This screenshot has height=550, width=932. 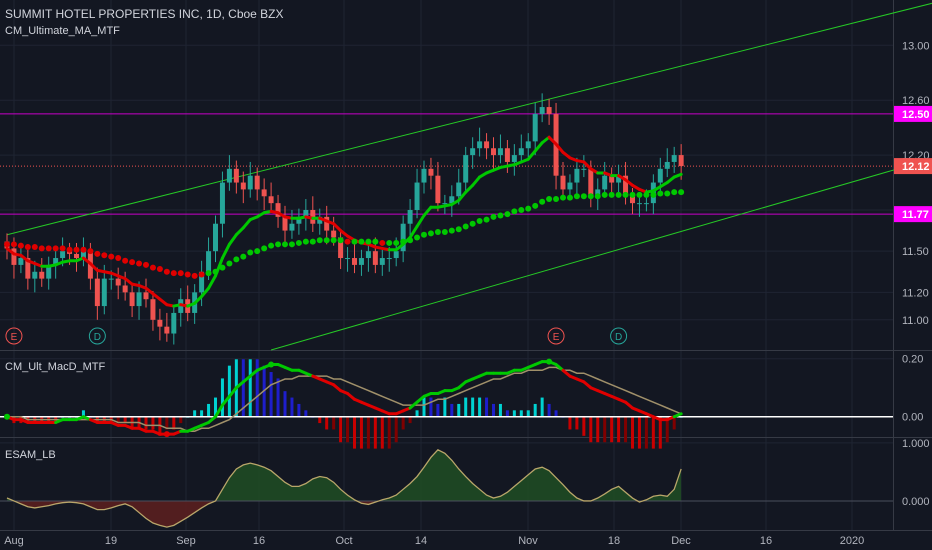 I want to click on macd-indicator-label: CM_Ult_MacD_MTF, so click(x=55, y=367).